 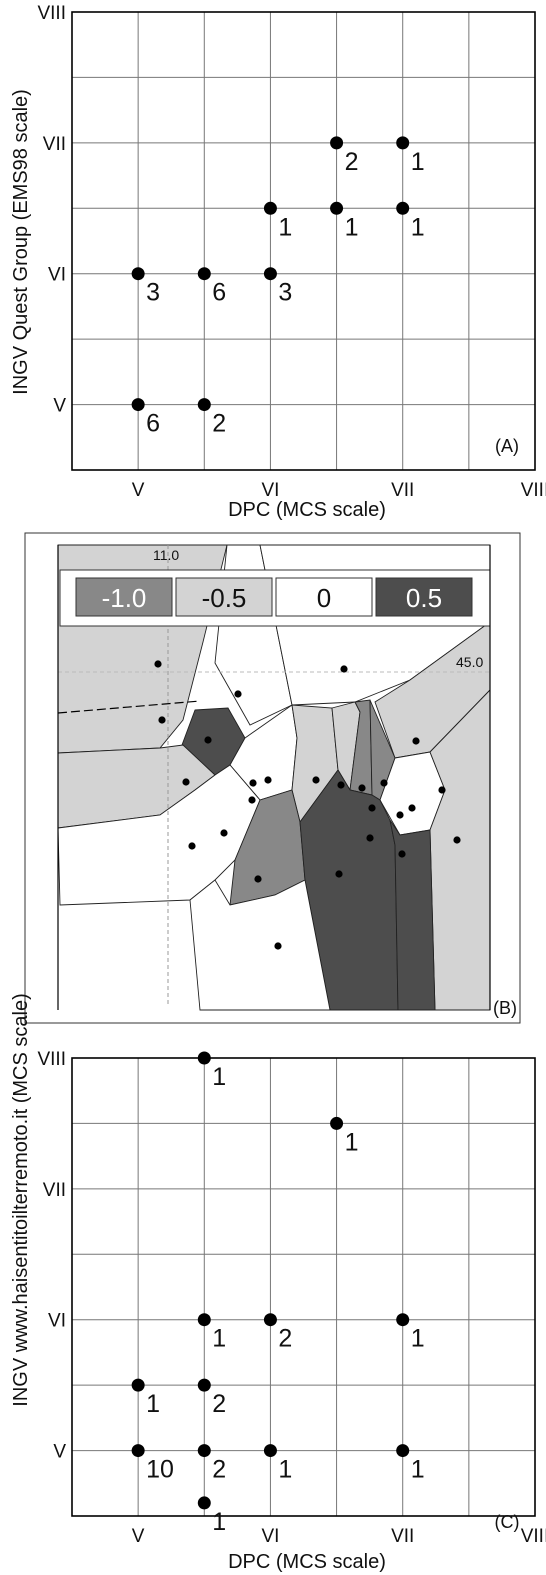 What do you see at coordinates (274, 597) in the screenshot?
I see `legend: -1.0 -0.5 0 0.5` at bounding box center [274, 597].